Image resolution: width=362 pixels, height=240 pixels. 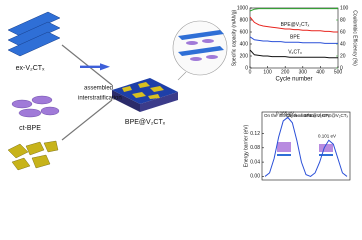 I want to click on annotation: On the interlayer of BPE@V₂CTₓ, so click(x=297, y=115).